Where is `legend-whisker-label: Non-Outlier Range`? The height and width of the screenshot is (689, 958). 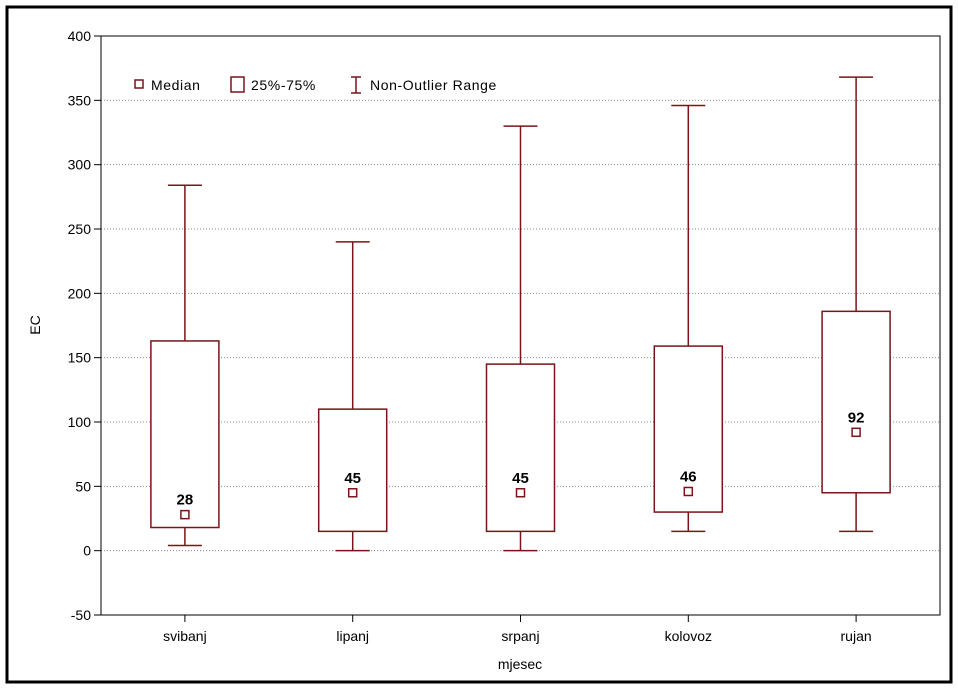
legend-whisker-label: Non-Outlier Range is located at coordinates (433, 85).